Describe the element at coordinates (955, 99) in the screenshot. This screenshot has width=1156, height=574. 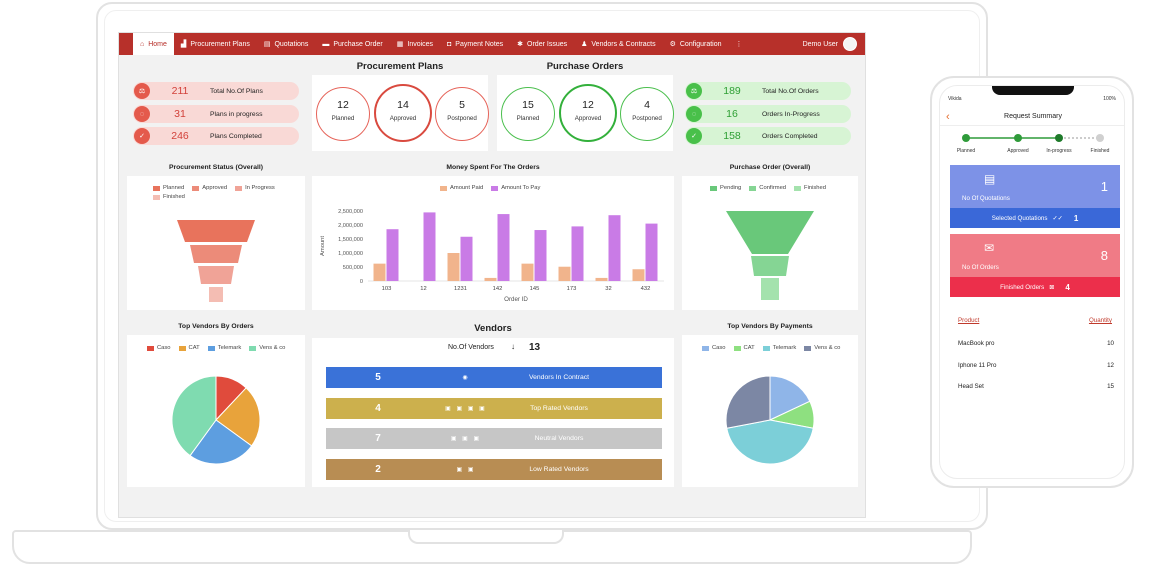
I see `carrier-label: Vikida` at that location.